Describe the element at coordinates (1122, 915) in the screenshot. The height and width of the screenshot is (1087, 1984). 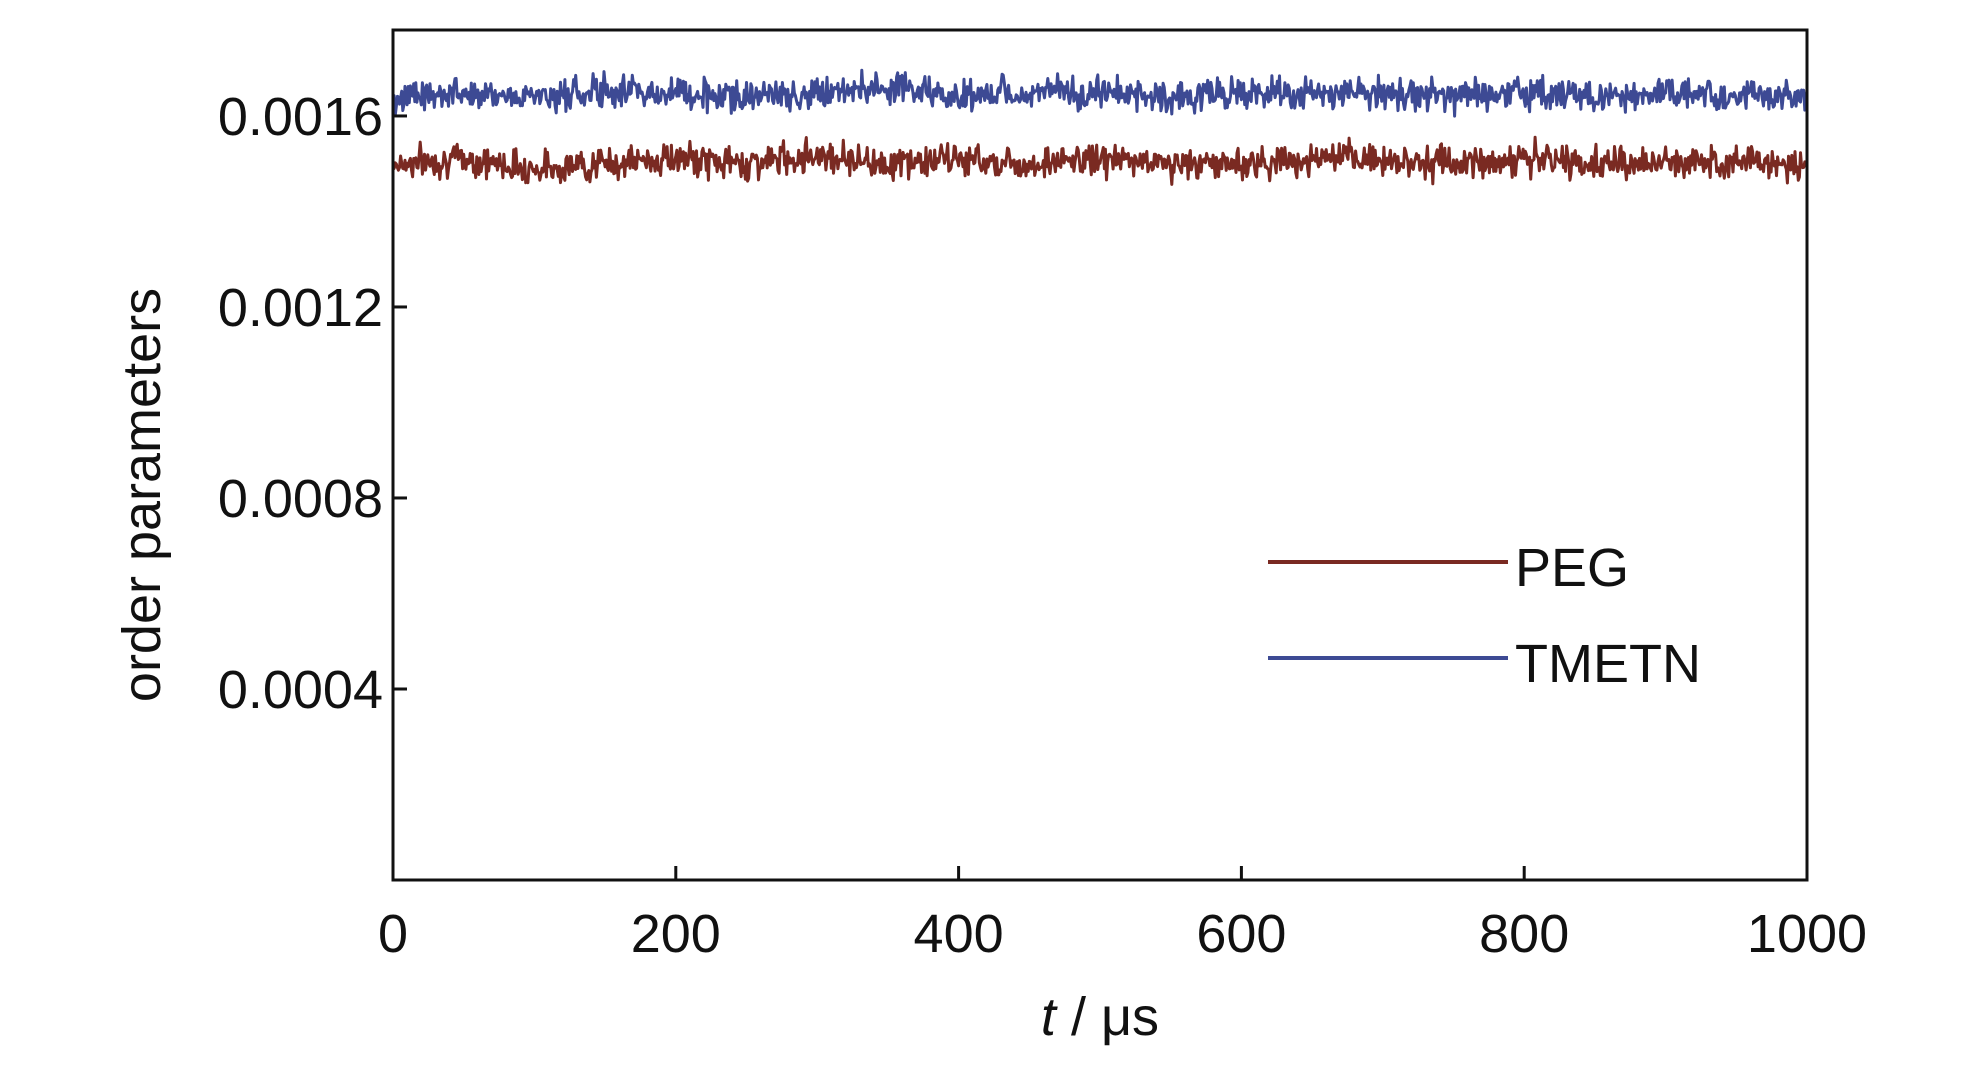
I see `x-axis: 0 200 400 600 800 1000` at that location.